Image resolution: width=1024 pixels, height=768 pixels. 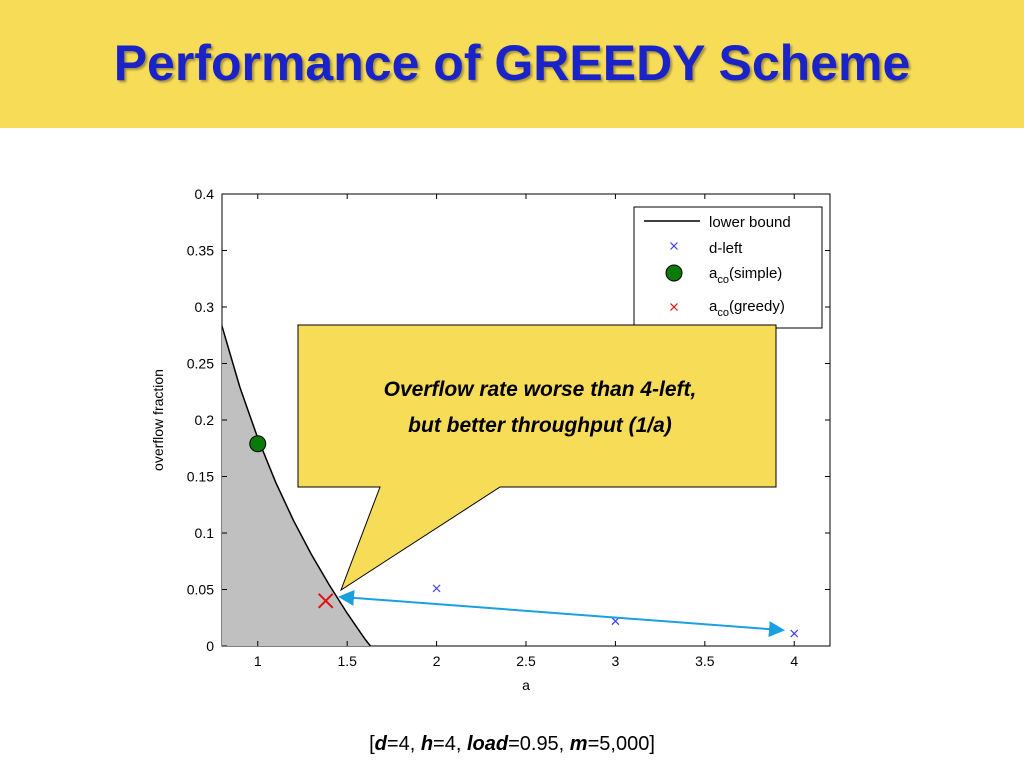 I want to click on x-axis-label: a, so click(x=526, y=685).